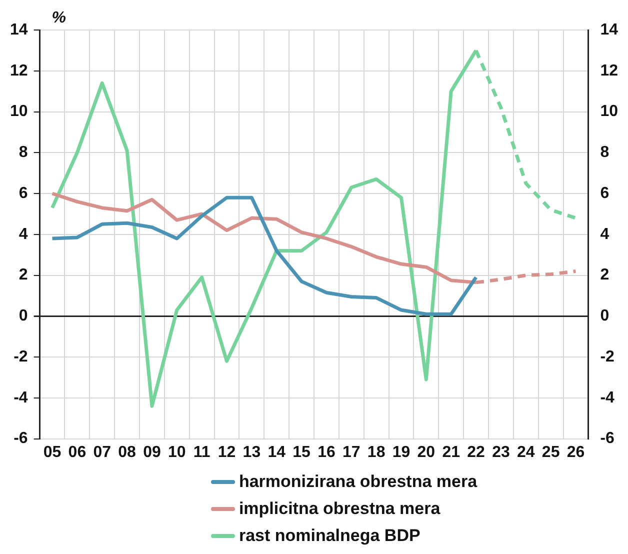 The height and width of the screenshot is (554, 628). Describe the element at coordinates (23, 153) in the screenshot. I see `y-tick-label: 8` at that location.